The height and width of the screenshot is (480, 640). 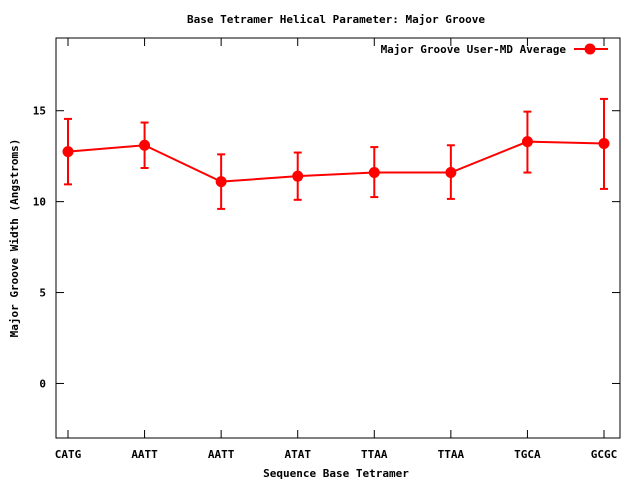 I want to click on x-tick-label: GCGC, so click(x=604, y=454).